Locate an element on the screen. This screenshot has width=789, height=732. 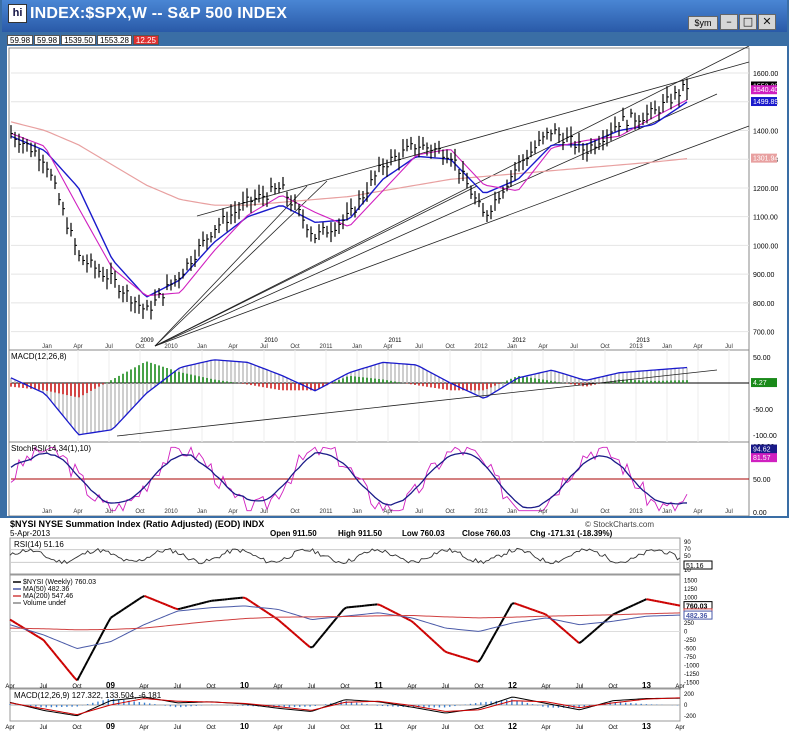
nysi-rsi-tag-label: 51.16 is located at coordinates (695, 566).